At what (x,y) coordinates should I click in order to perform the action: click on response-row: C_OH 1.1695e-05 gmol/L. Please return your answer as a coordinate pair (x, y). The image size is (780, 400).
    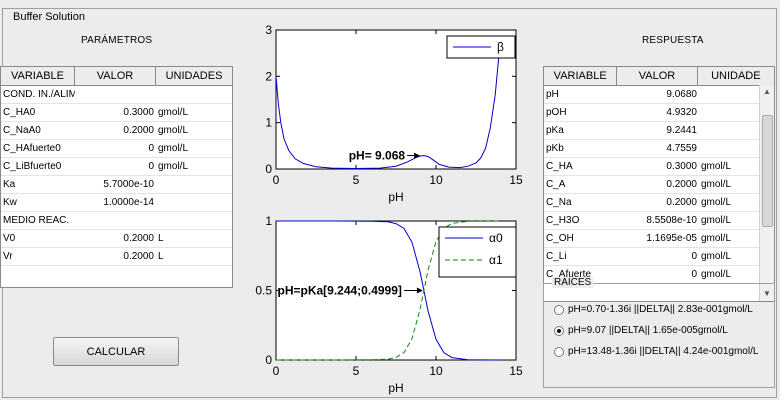
    Looking at the image, I should click on (659, 239).